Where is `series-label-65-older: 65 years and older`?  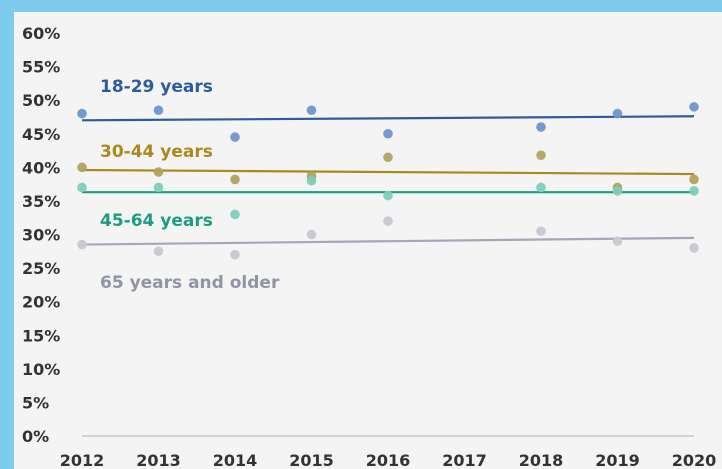 series-label-65-older: 65 years and older is located at coordinates (190, 283).